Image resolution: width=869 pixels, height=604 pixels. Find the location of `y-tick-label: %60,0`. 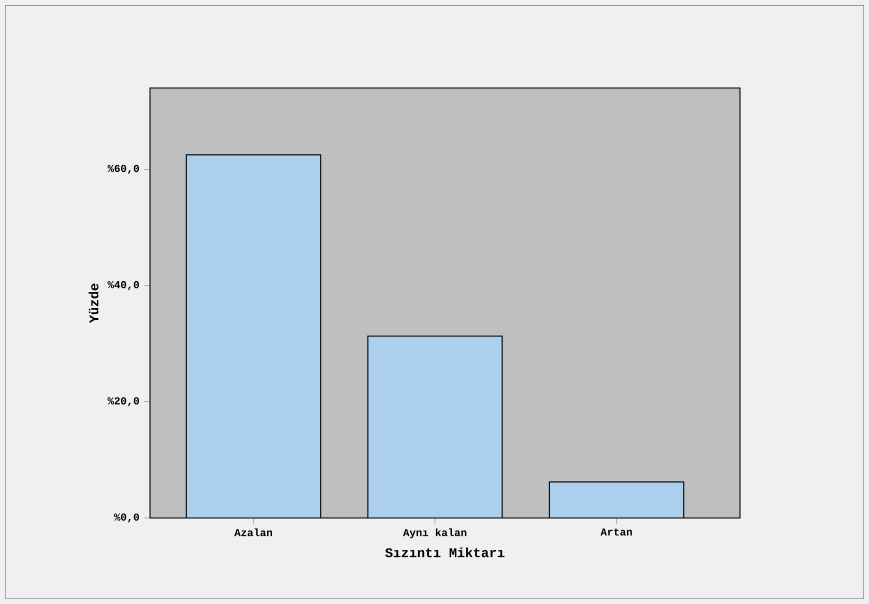

y-tick-label: %60,0 is located at coordinates (123, 169).